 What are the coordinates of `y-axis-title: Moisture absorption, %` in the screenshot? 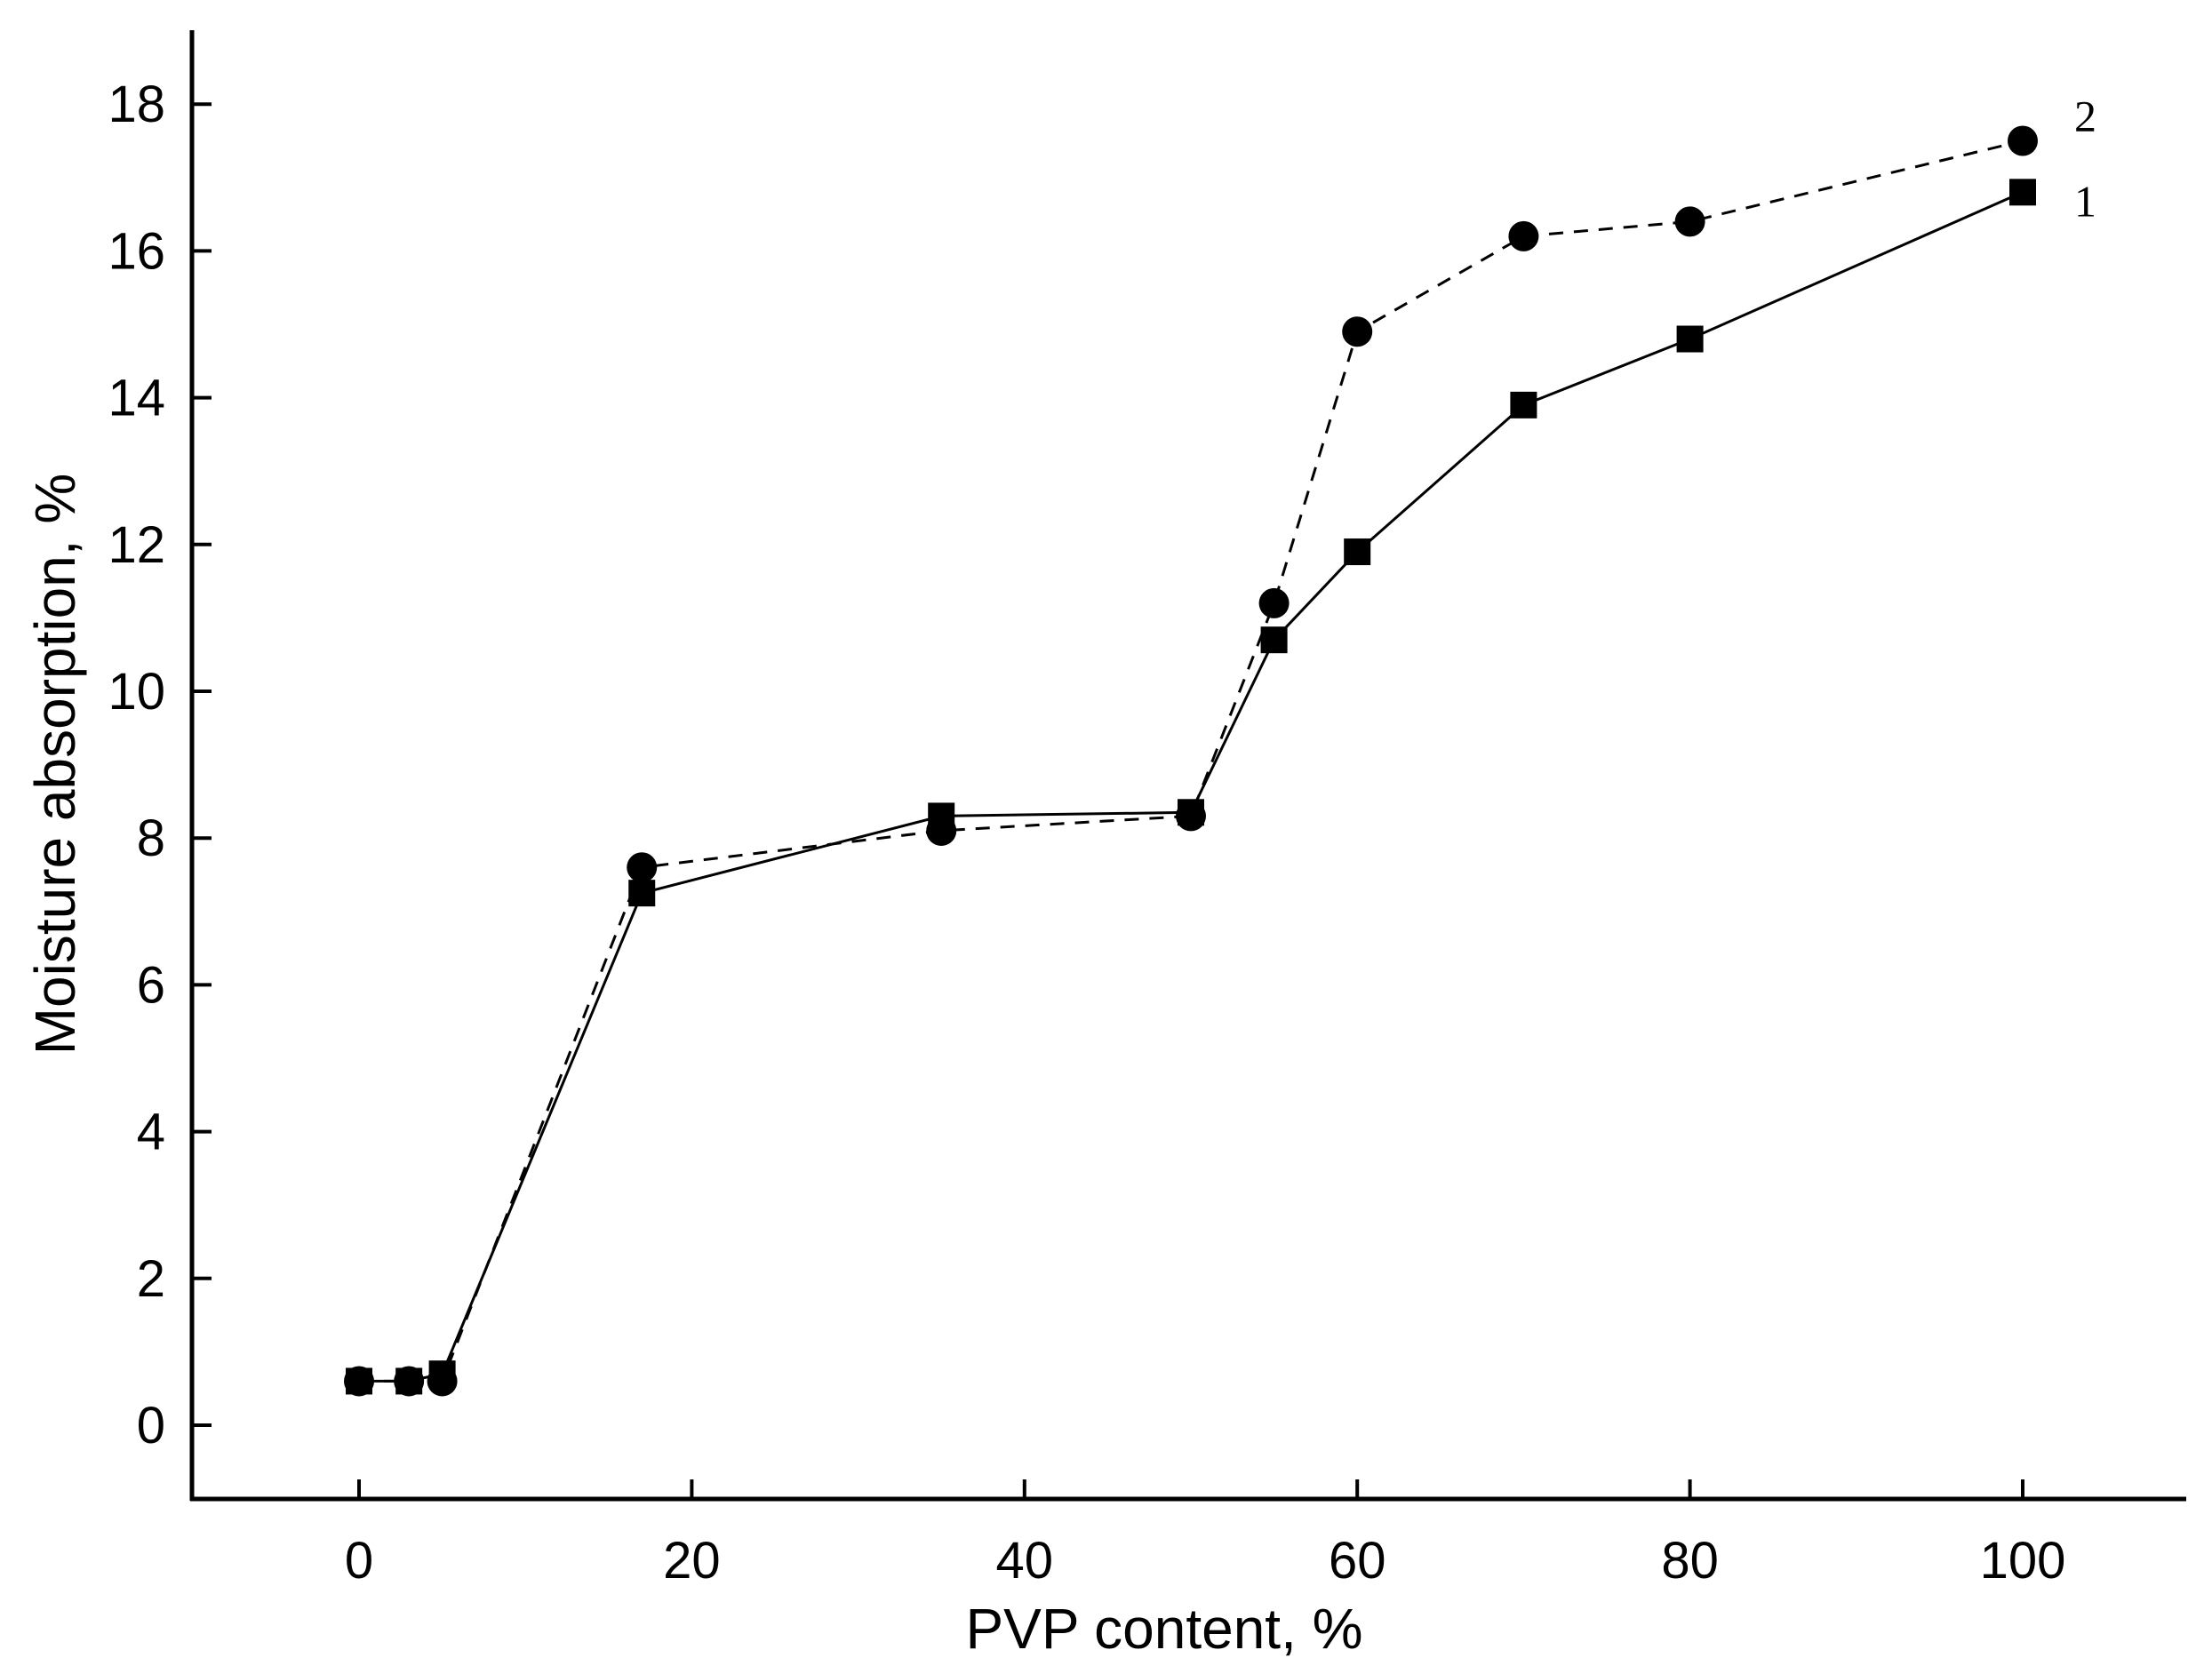 It's located at (55, 765).